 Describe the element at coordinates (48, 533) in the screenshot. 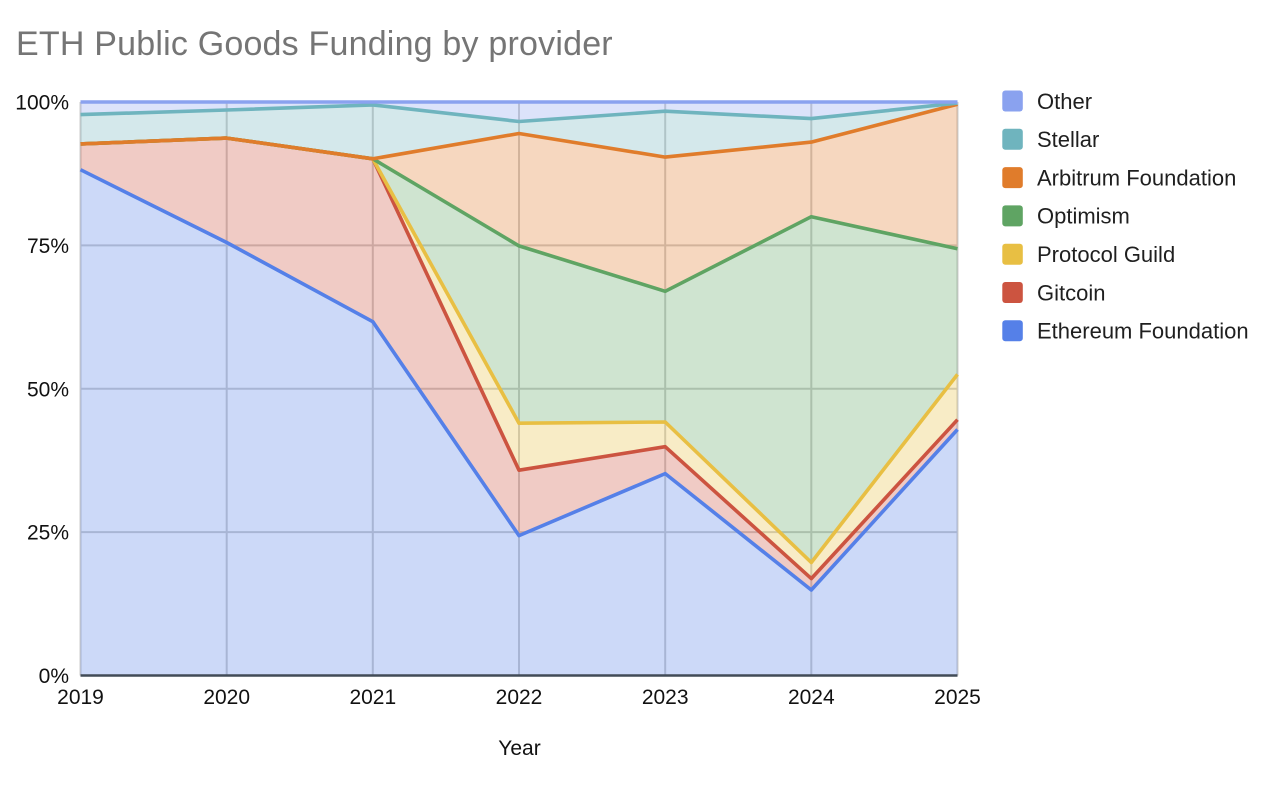

I see `svg-text: 25%` at that location.